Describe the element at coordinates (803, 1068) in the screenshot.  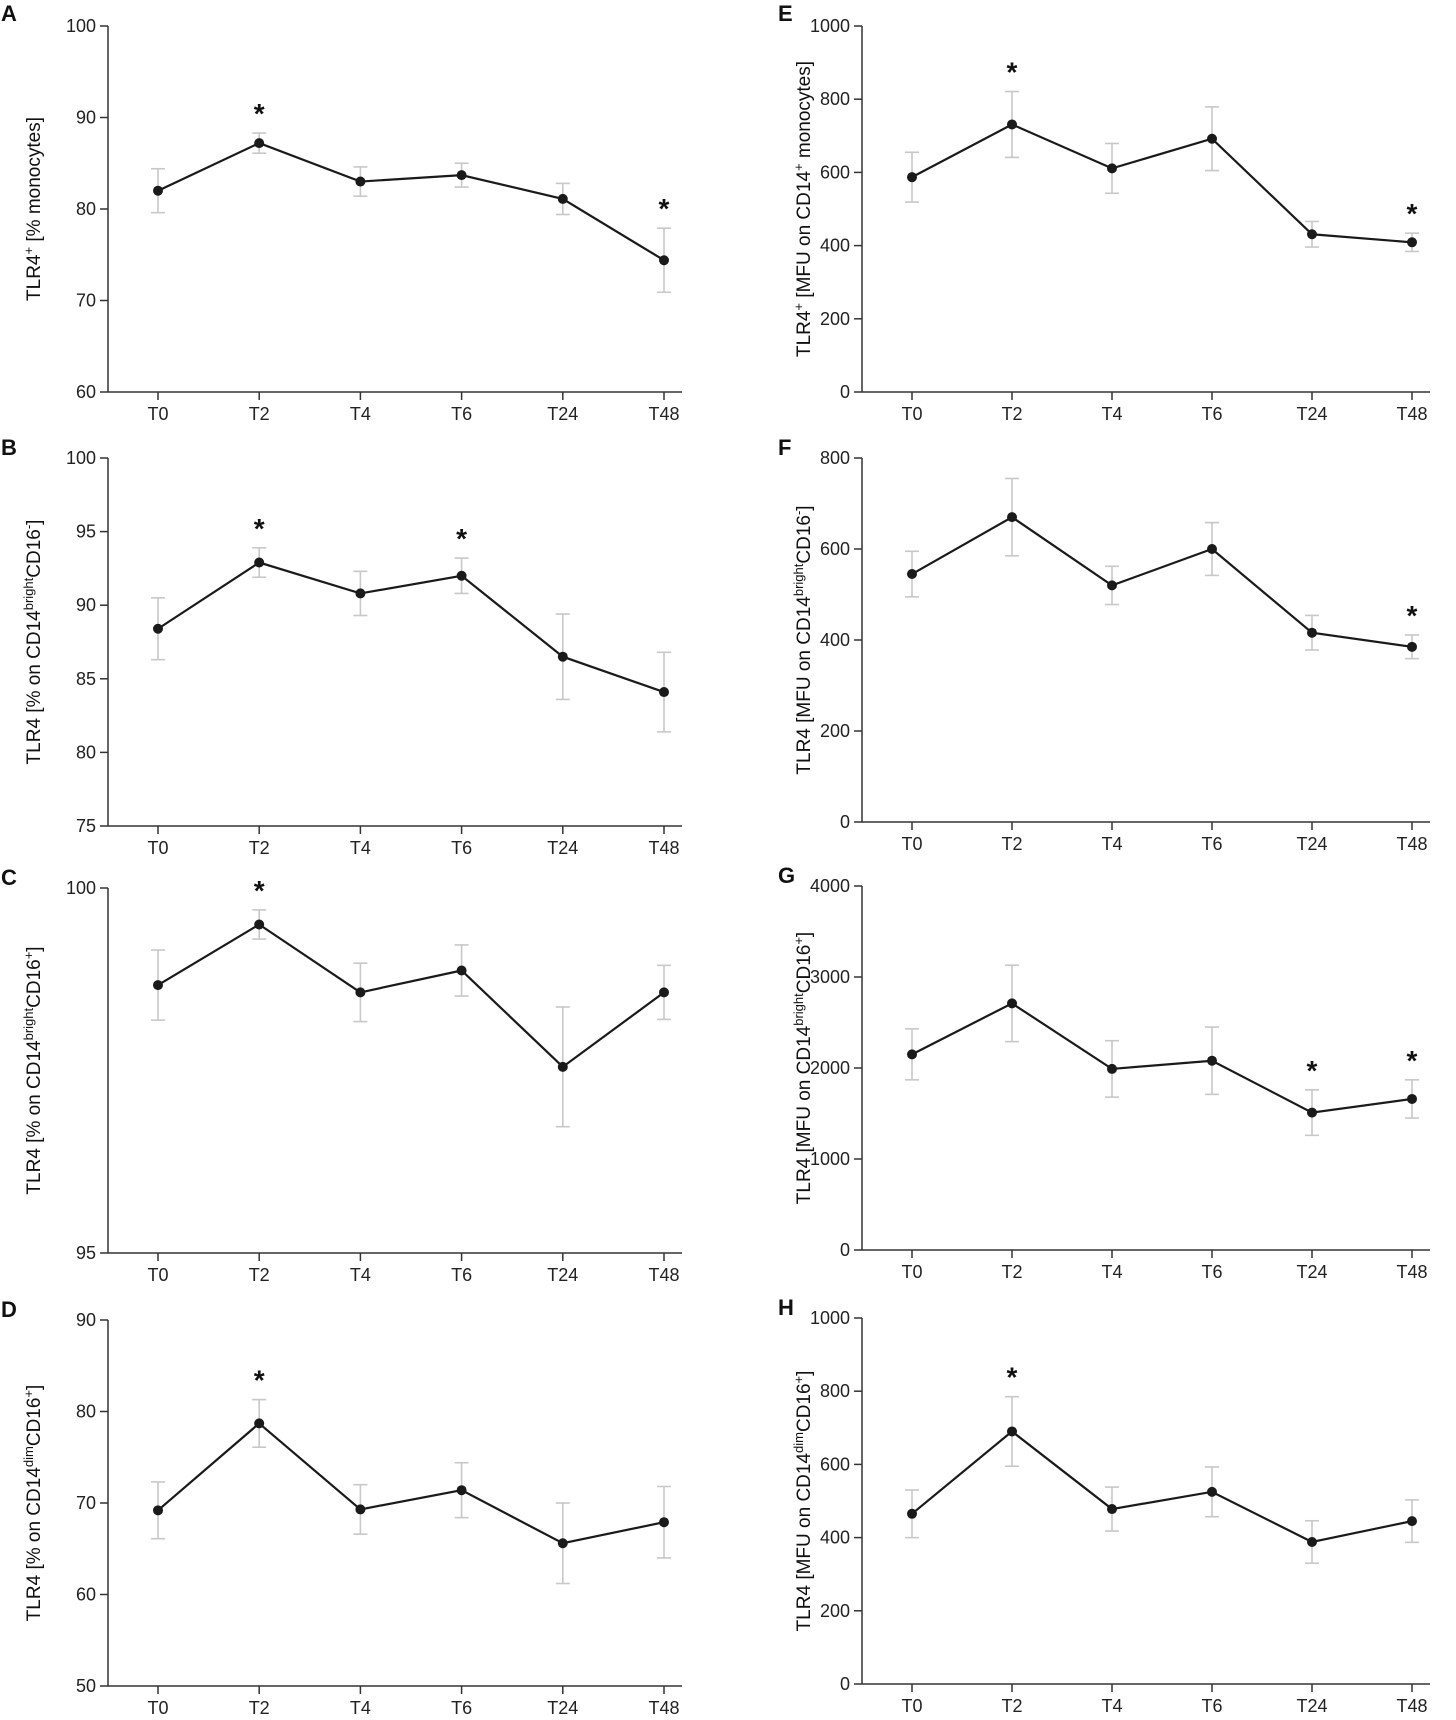
I see `y-axis-label: TLR4 [MFU on CD14brightCD16+]` at that location.